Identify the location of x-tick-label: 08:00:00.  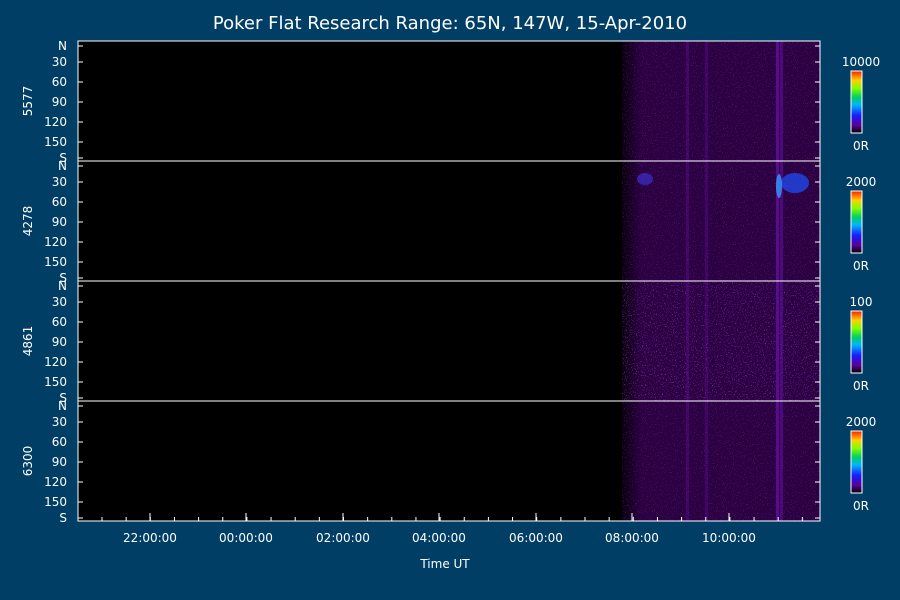
(632, 538).